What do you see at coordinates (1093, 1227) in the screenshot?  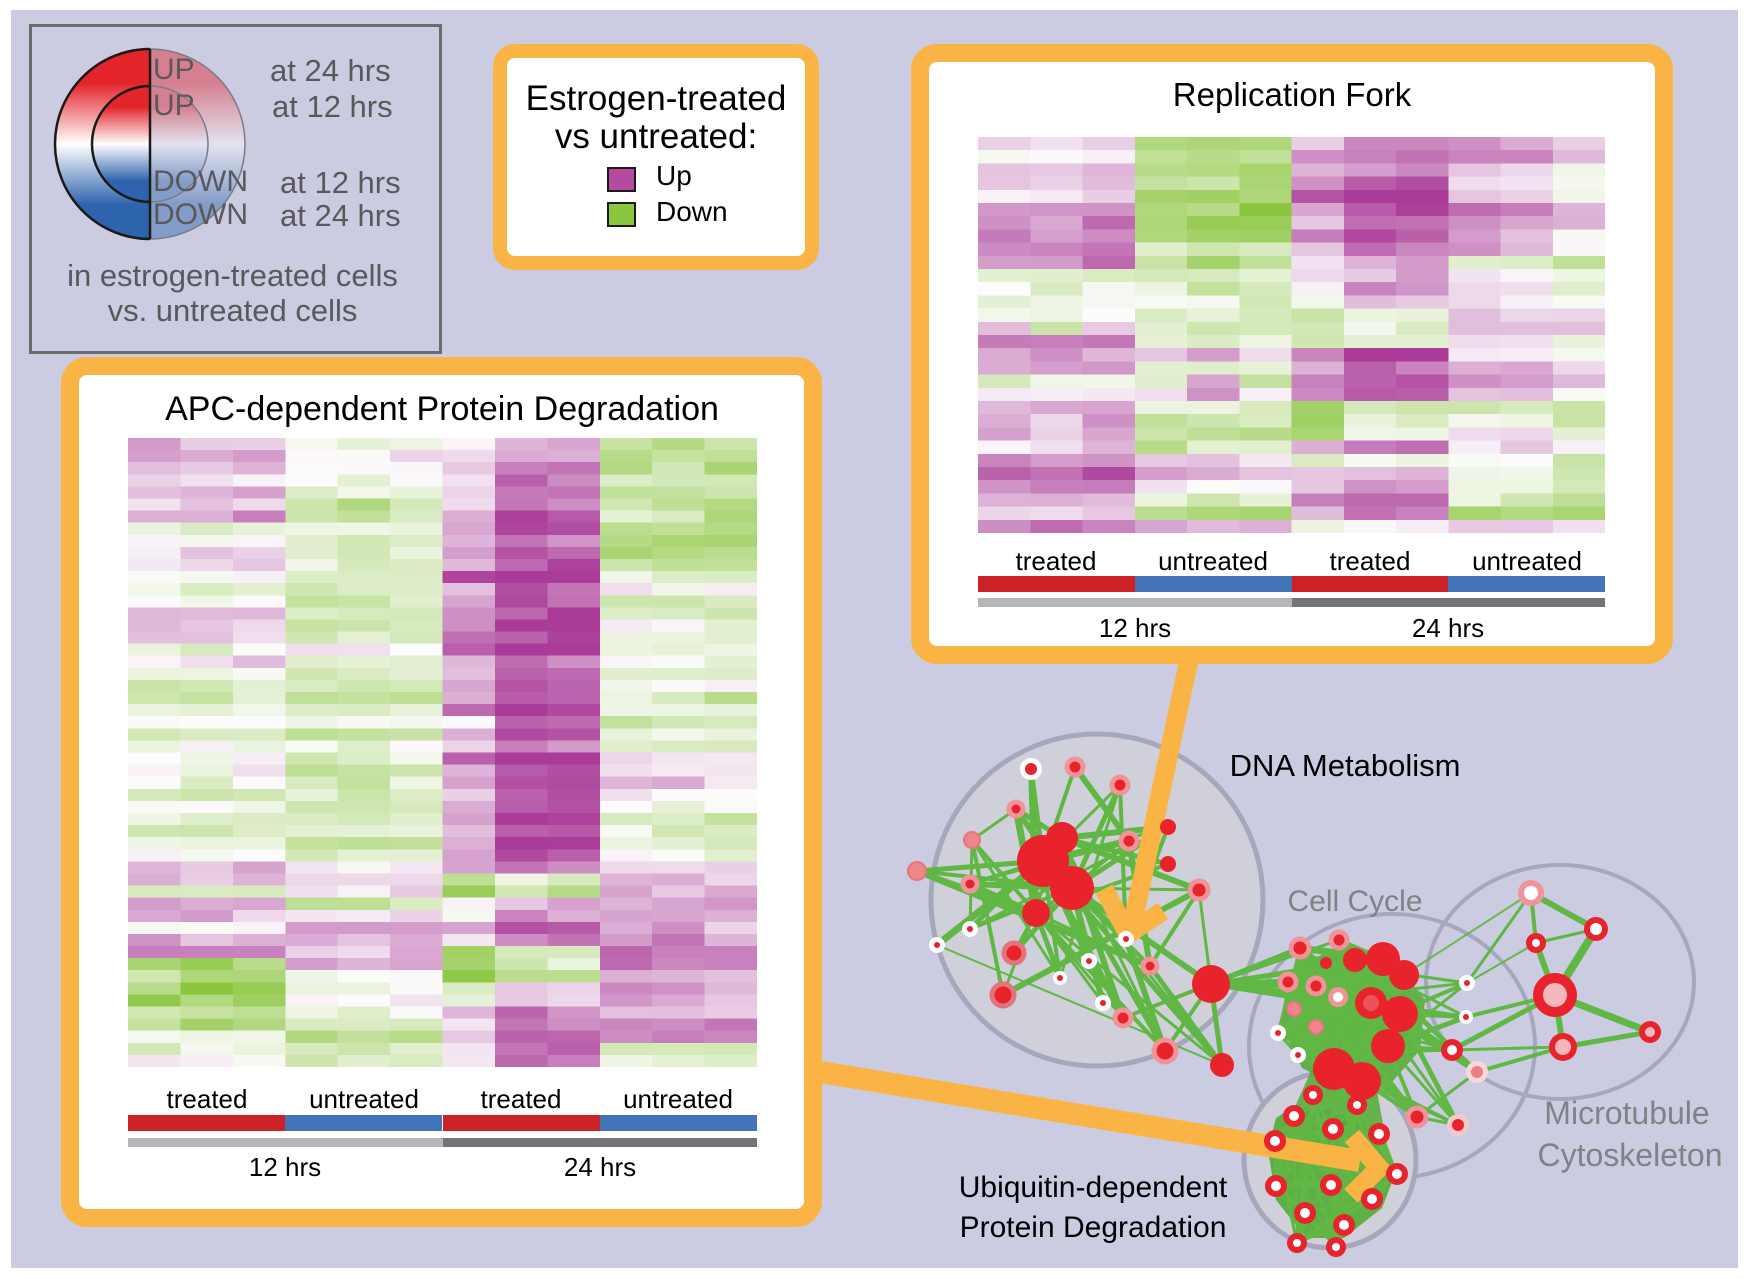 I see `svg-text: Protein Degradation` at bounding box center [1093, 1227].